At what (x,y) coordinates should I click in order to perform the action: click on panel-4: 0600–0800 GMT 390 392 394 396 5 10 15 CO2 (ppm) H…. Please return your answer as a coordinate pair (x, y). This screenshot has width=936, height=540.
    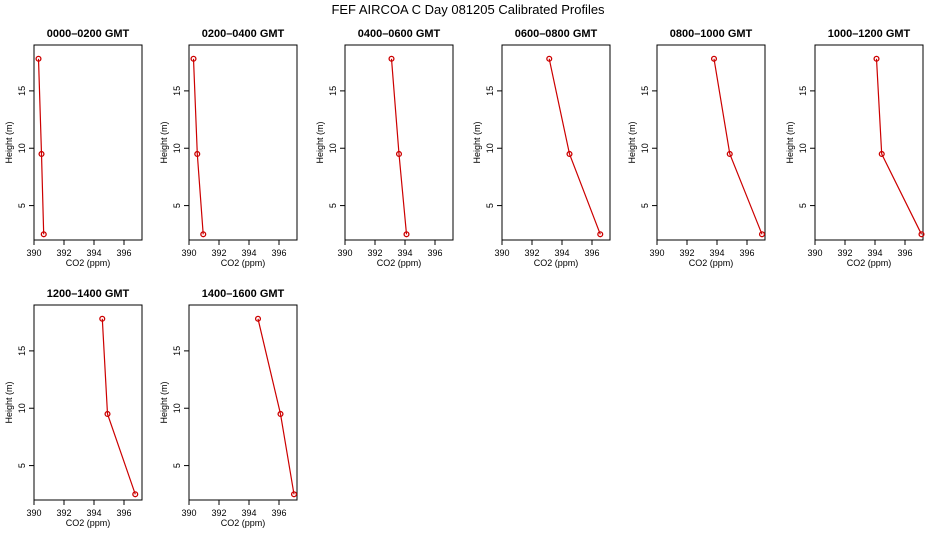
    Looking at the image, I should click on (541, 148).